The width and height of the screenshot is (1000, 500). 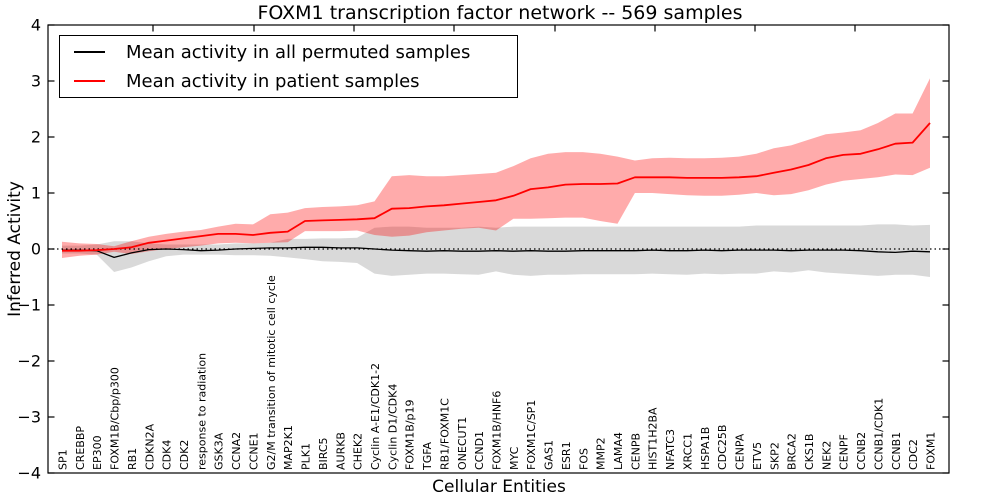 I want to click on x-category-label: CCNB2, so click(x=861, y=451).